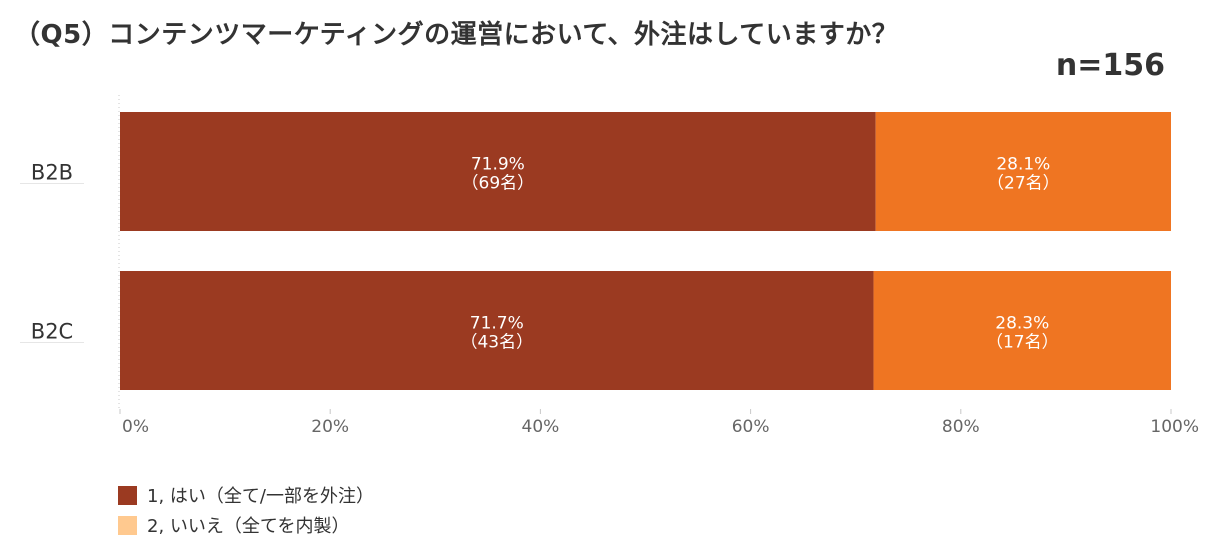 The width and height of the screenshot is (1213, 551). I want to click on legend-swatch-no, so click(127, 525).